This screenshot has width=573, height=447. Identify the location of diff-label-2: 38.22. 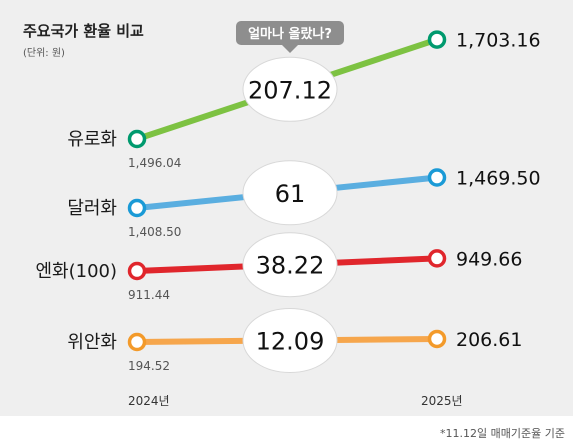
(290, 266).